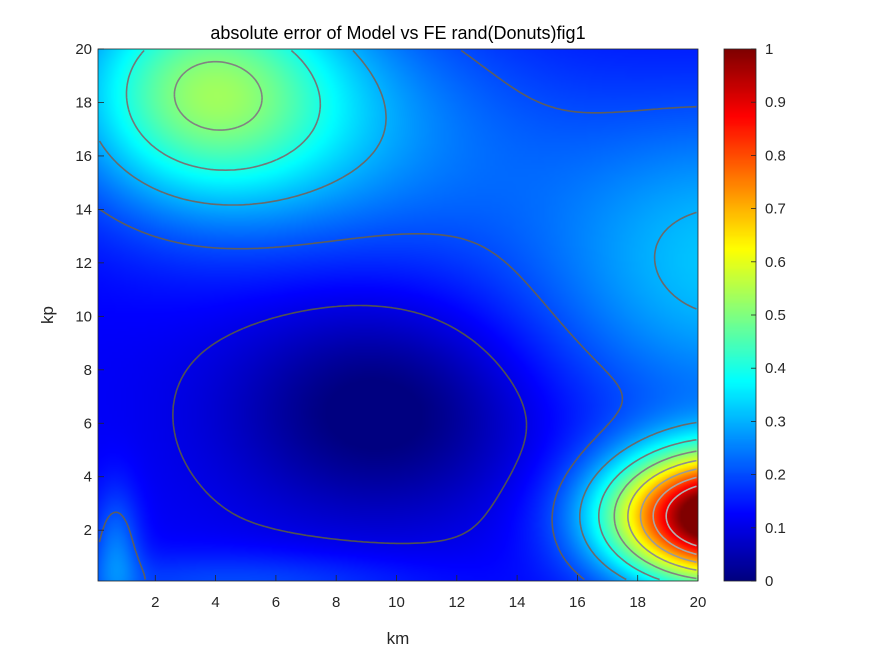 The image size is (875, 656). Describe the element at coordinates (89, 290) in the screenshot. I see `y-axis-ticks: 2 4 6 8 10 12 14 16 18 20` at that location.